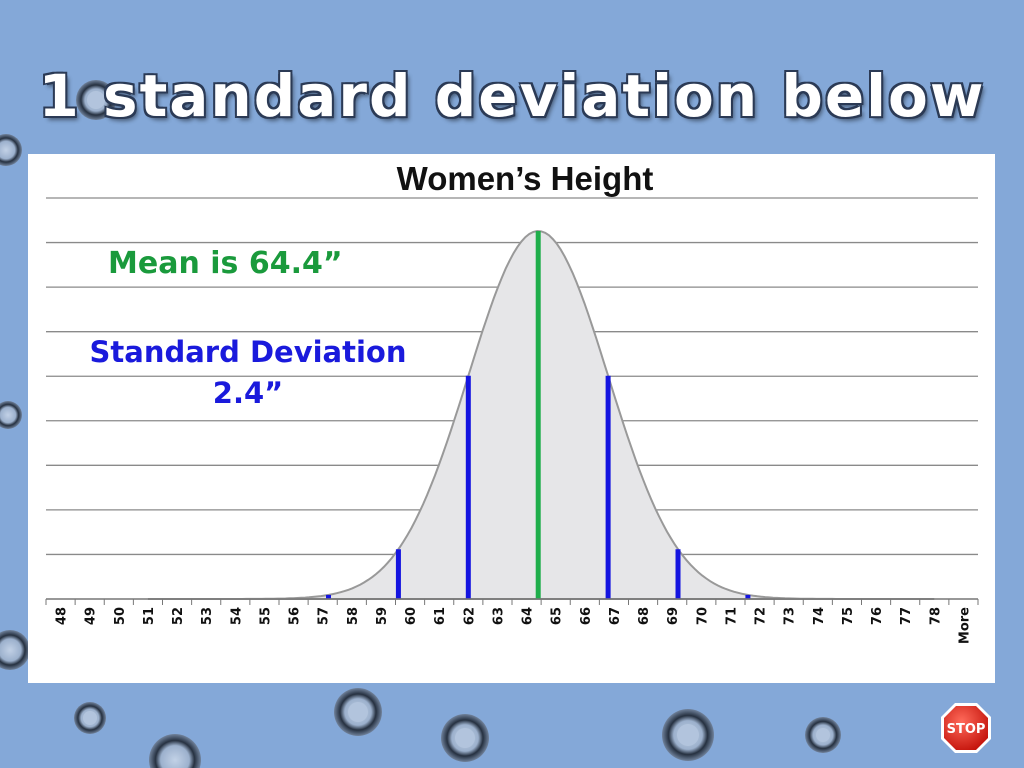 The image size is (1024, 768). I want to click on x-tick-label: More, so click(964, 625).